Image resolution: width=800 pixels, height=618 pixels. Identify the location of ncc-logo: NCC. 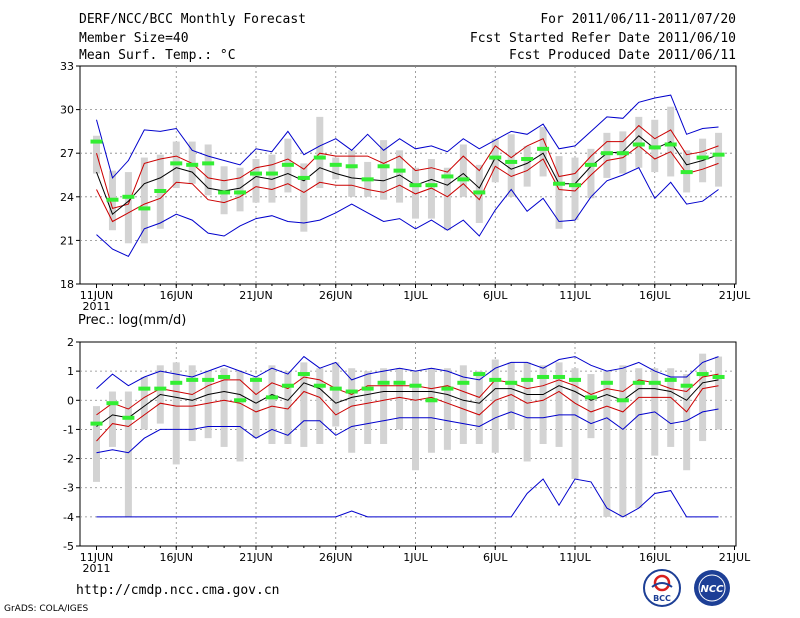
(712, 588).